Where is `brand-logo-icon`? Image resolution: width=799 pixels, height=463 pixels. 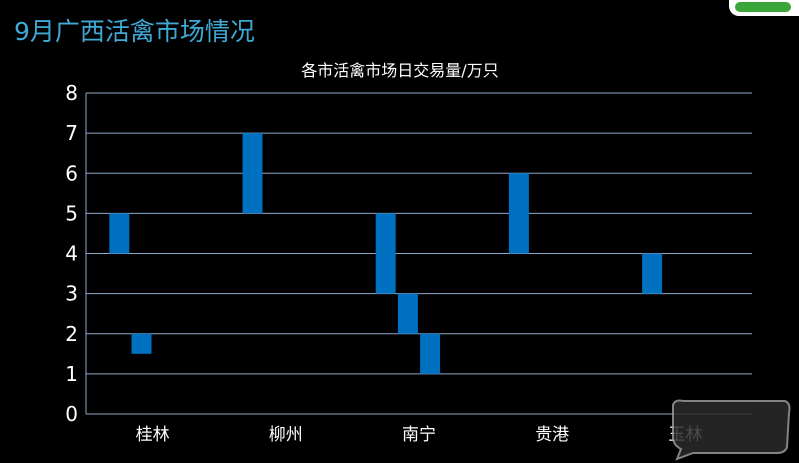 brand-logo-icon is located at coordinates (764, 8).